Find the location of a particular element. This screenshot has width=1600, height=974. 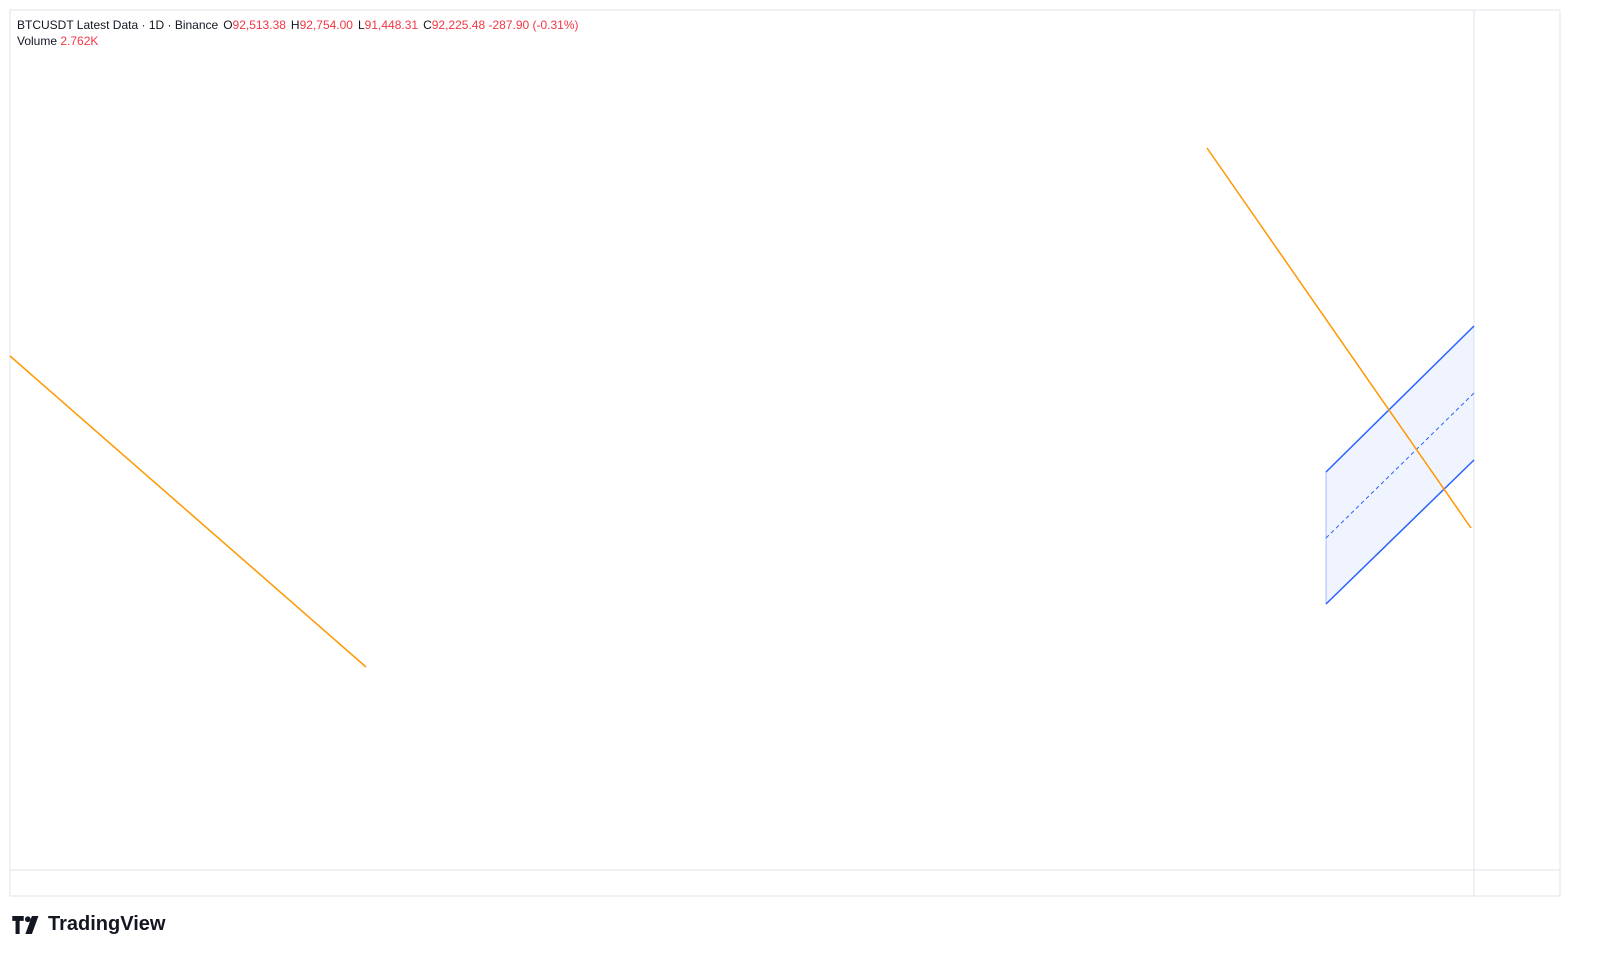

legend-value: 92,754.00 is located at coordinates (326, 25).